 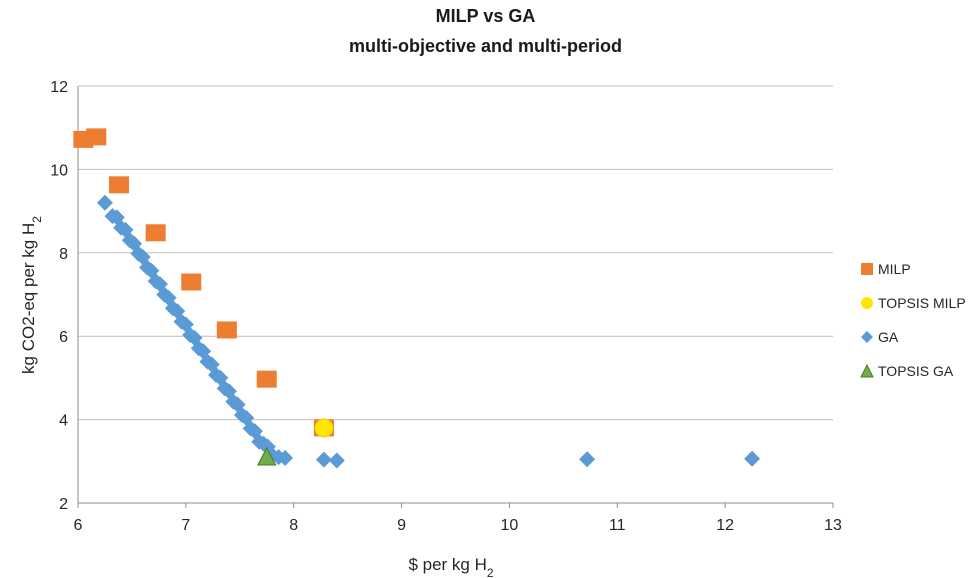 I want to click on diamond-marker-icon, so click(x=867, y=337).